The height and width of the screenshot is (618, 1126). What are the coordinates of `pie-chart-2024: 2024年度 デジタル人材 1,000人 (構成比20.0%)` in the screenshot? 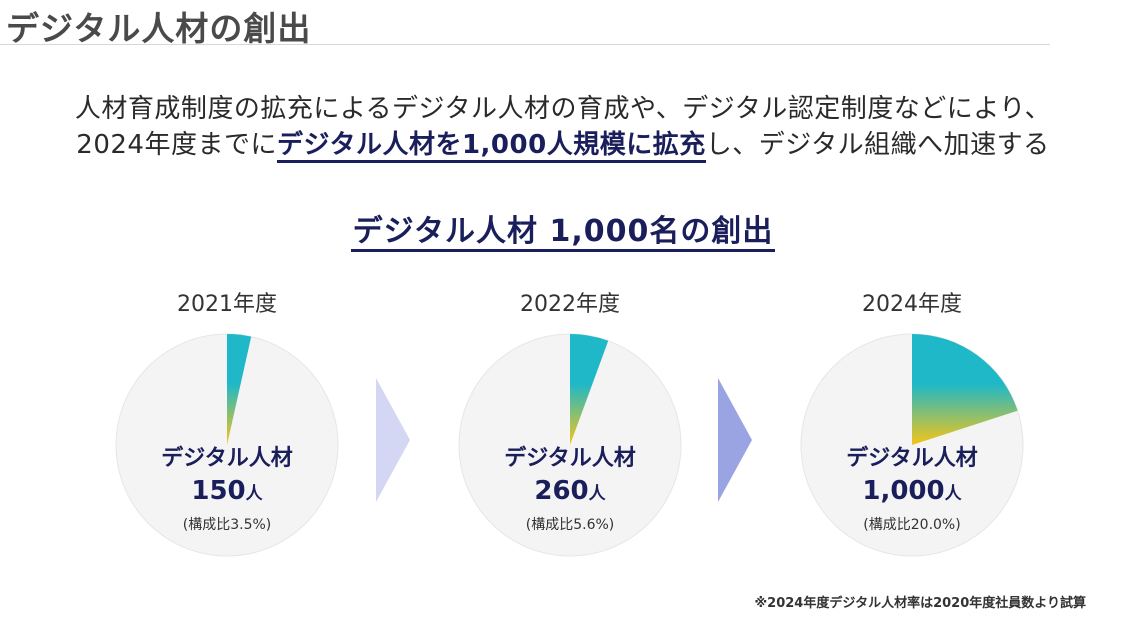 It's located at (912, 424).